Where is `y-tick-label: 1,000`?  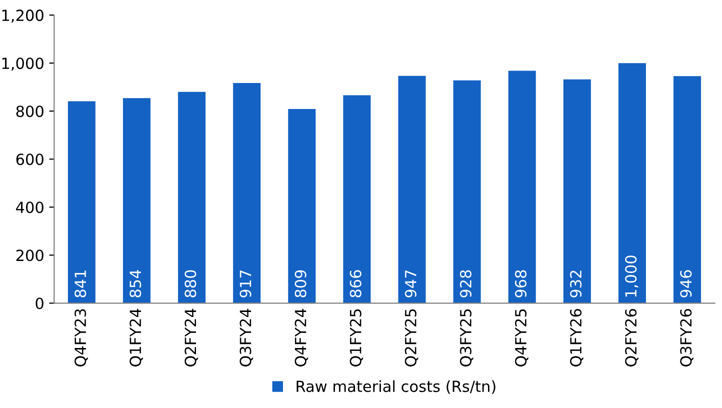 y-tick-label: 1,000 is located at coordinates (23, 64).